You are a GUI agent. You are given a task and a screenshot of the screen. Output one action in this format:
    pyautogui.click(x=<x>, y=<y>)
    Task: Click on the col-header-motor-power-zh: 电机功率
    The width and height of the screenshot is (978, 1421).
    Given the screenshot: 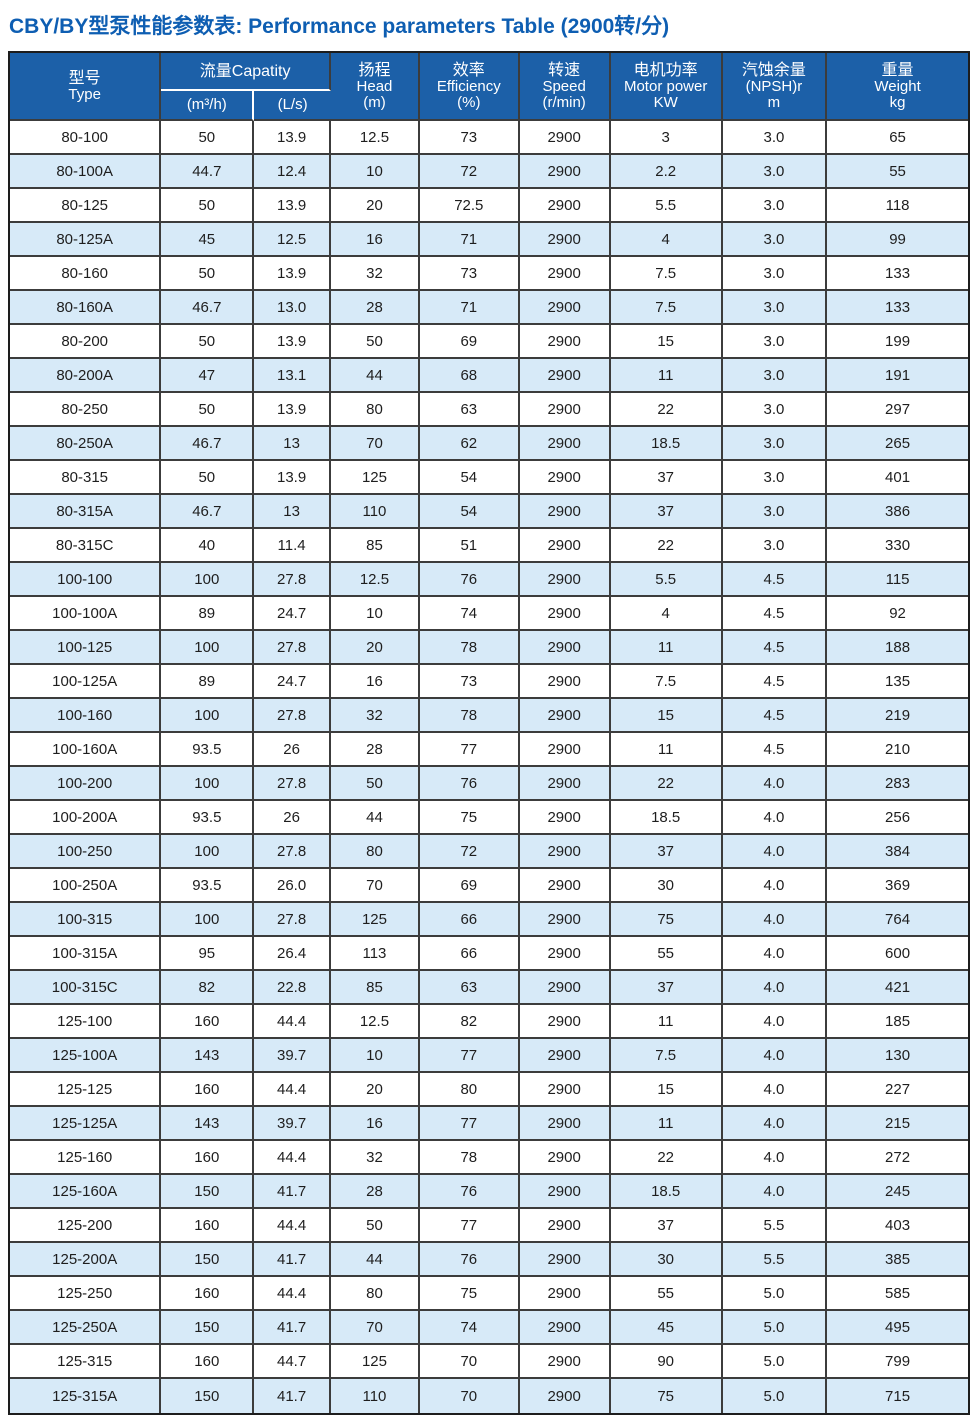 What is the action you would take?
    pyautogui.click(x=665, y=70)
    